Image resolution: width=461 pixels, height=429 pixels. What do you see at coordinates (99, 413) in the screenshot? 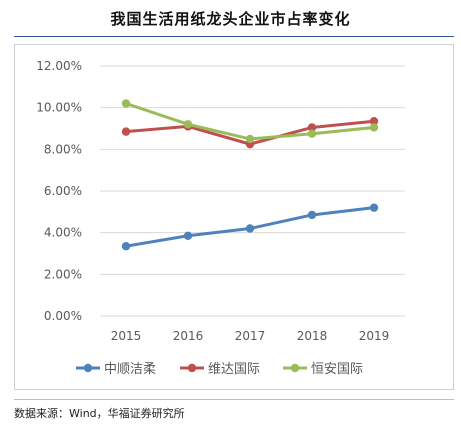
I see `source-note: 数据来源：Wind，华福证券研究所` at bounding box center [99, 413].